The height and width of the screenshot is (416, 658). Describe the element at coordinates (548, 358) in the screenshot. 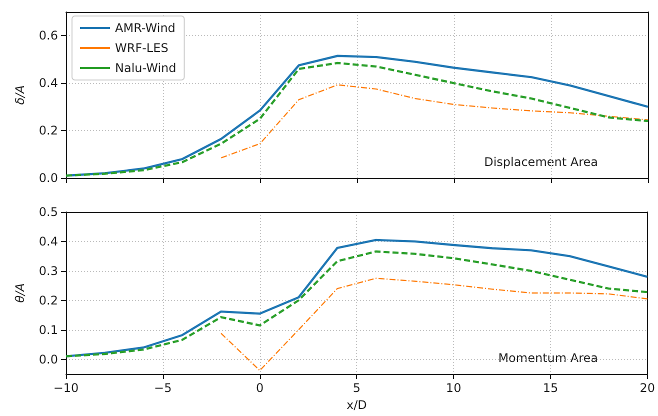

I see `annotation: Momentum Area` at that location.